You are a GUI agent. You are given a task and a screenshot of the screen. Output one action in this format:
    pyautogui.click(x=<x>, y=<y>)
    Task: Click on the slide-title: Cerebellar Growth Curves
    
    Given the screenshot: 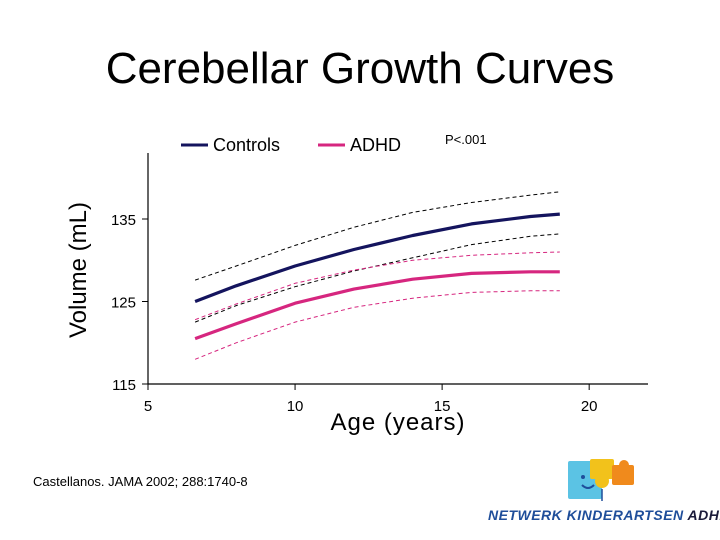 What is the action you would take?
    pyautogui.click(x=360, y=68)
    